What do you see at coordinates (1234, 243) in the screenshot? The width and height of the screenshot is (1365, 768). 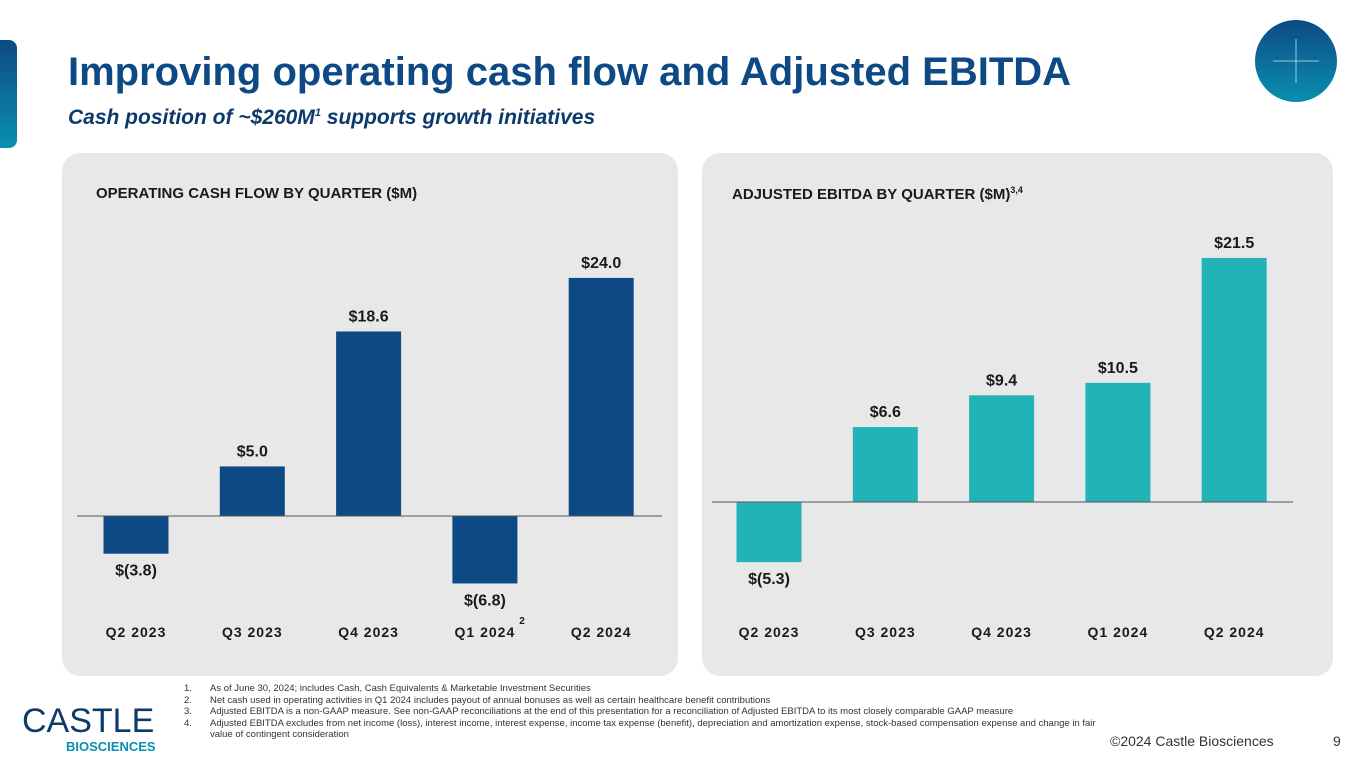 I see `data-label: $21.5` at bounding box center [1234, 243].